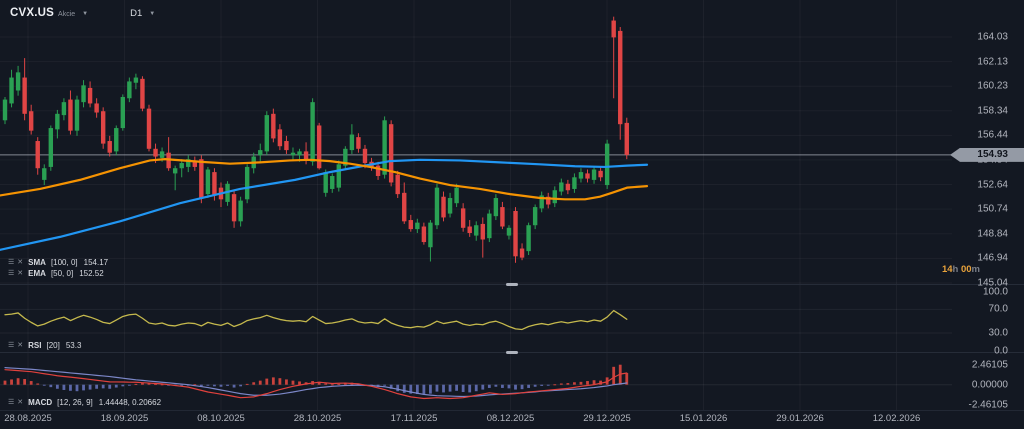 Image resolution: width=1024 pixels, height=429 pixels. What do you see at coordinates (64, 262) in the screenshot?
I see `indicator-params: [100, 0]` at bounding box center [64, 262].